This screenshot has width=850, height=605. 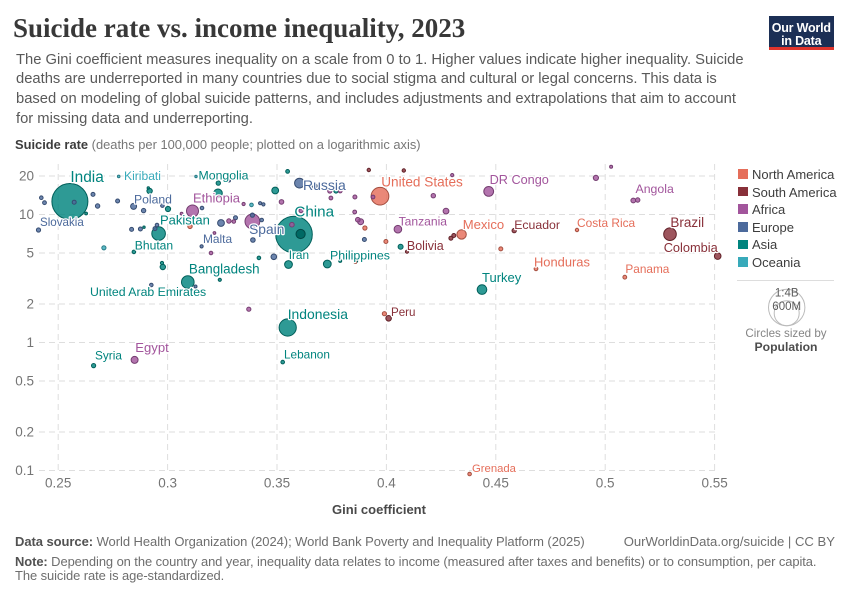 I want to click on svg-text: Tanzania, so click(x=423, y=221).